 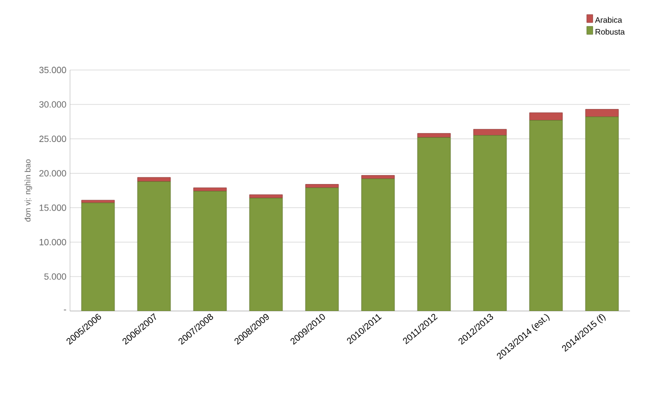 What do you see at coordinates (53, 242) in the screenshot?
I see `y-tick-label: 10.000` at bounding box center [53, 242].